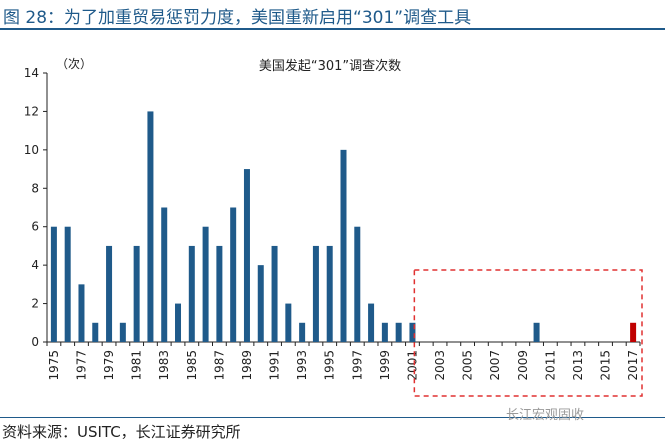  Describe the element at coordinates (95, 332) in the screenshot. I see `bar-1978` at that location.